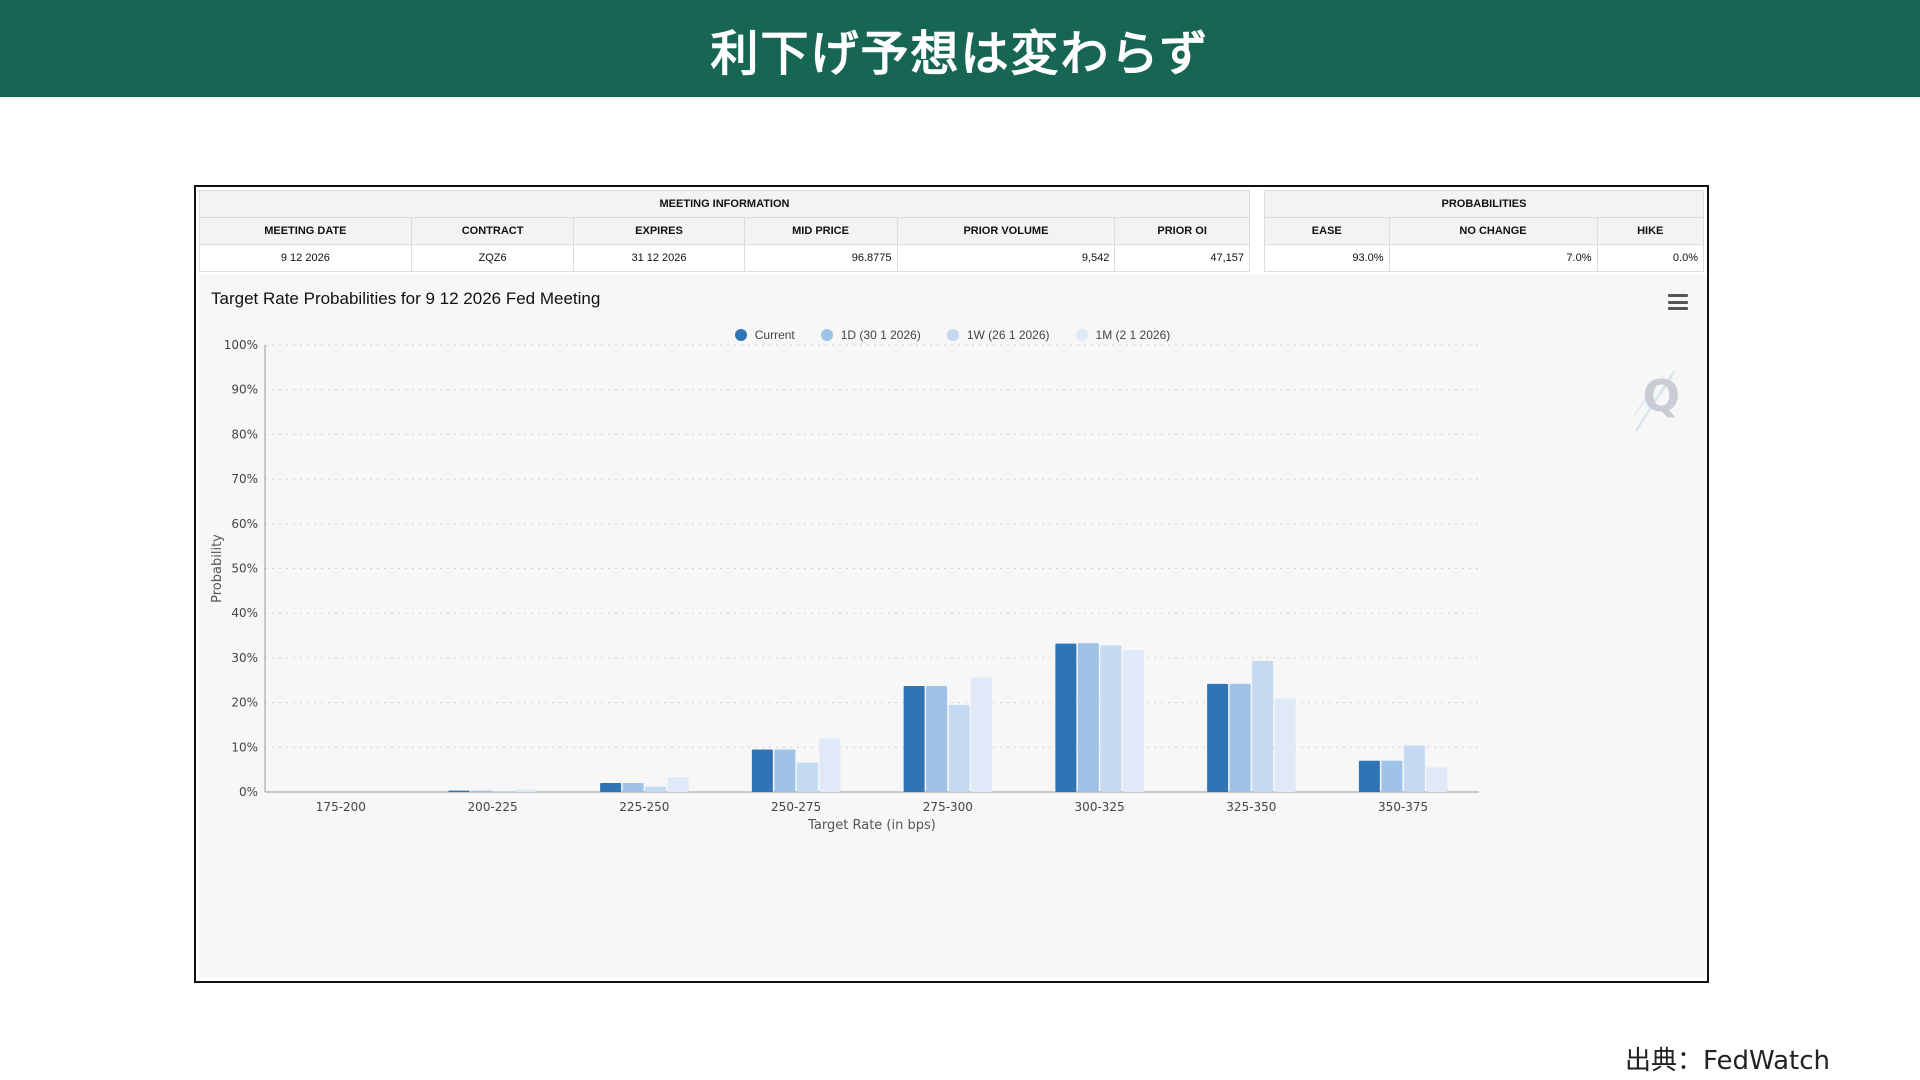 The width and height of the screenshot is (1920, 1080). Describe the element at coordinates (659, 231) in the screenshot. I see `column-expires: EXPIRES` at that location.